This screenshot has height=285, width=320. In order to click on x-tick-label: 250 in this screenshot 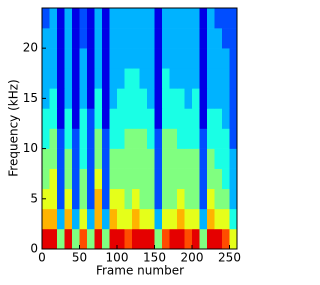, I will do `click(229, 258)`.